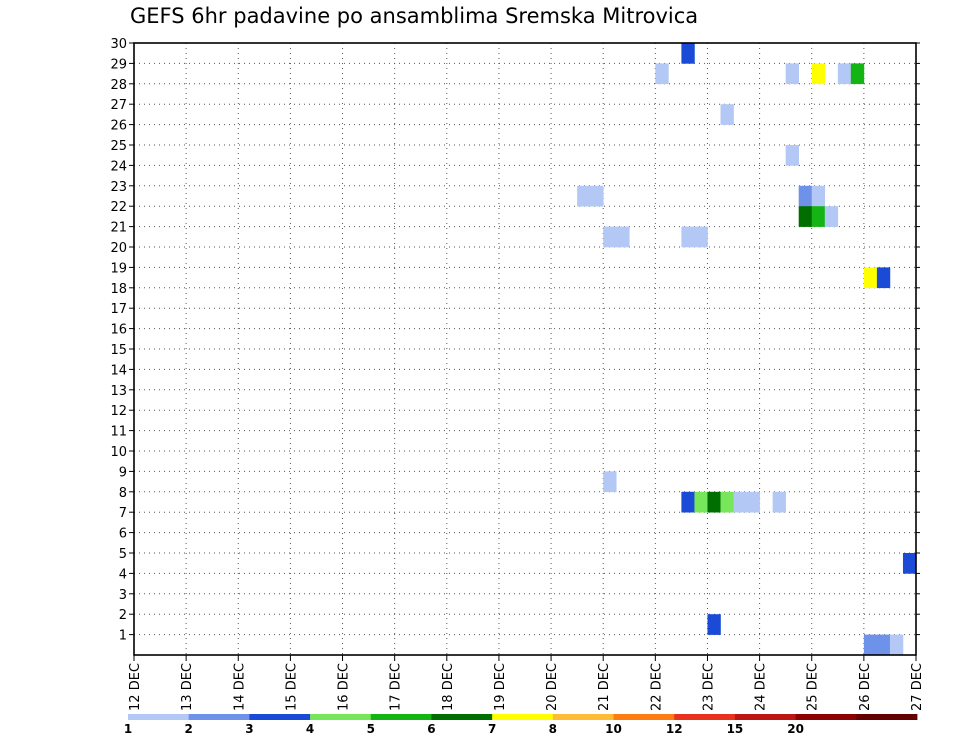 The height and width of the screenshot is (742, 960). What do you see at coordinates (118, 44) in the screenshot?
I see `y-tick-label: 30` at bounding box center [118, 44].